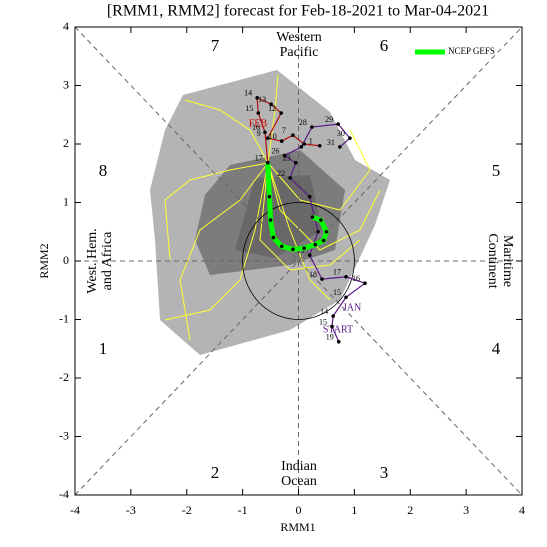 This screenshot has height=547, width=547. What do you see at coordinates (471, 51) in the screenshot?
I see `legend-label: NCEP GEFS` at bounding box center [471, 51].